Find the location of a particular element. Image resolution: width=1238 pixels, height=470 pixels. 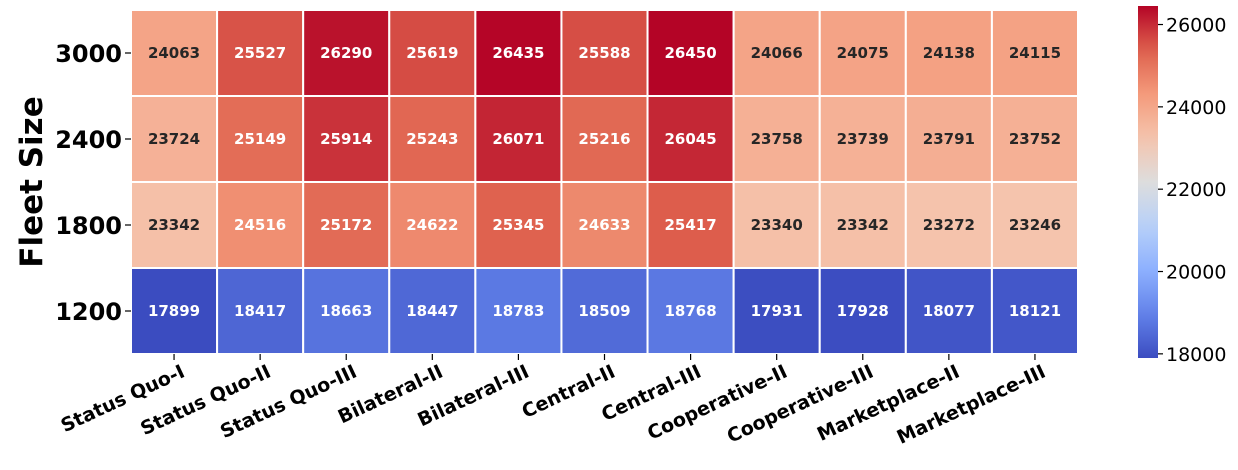

cell-value-label: 23724 is located at coordinates (174, 139).